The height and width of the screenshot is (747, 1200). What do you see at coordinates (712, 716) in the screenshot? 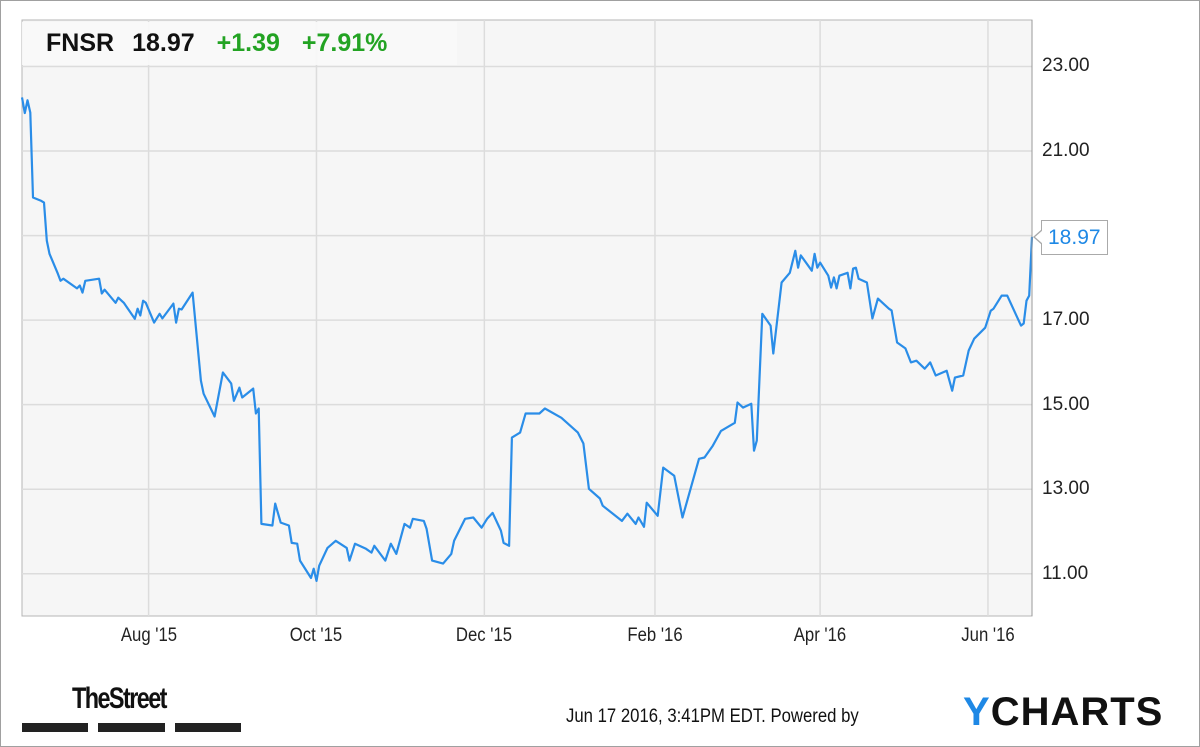
I see `timestamp-attribution: Jun 17 2016, 3:41PM EDT. Powered by` at bounding box center [712, 716].